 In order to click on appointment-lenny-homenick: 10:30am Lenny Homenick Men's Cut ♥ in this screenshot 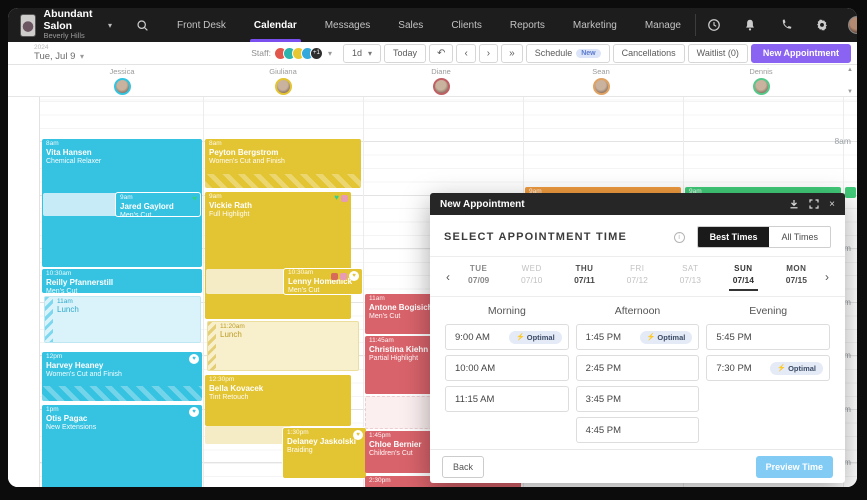, I will do `click(323, 281)`.